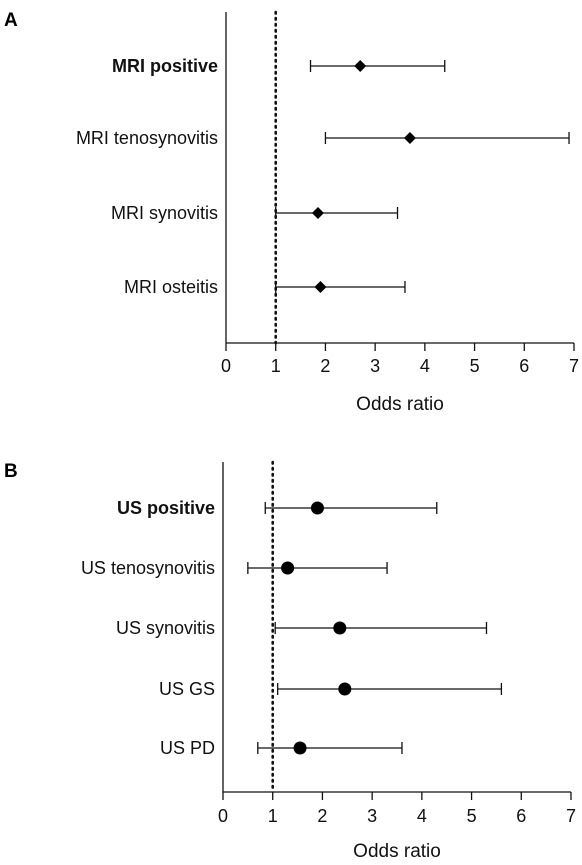 This screenshot has width=582, height=865. Describe the element at coordinates (187, 748) in the screenshot. I see `panelB-row-label: US PD` at that location.